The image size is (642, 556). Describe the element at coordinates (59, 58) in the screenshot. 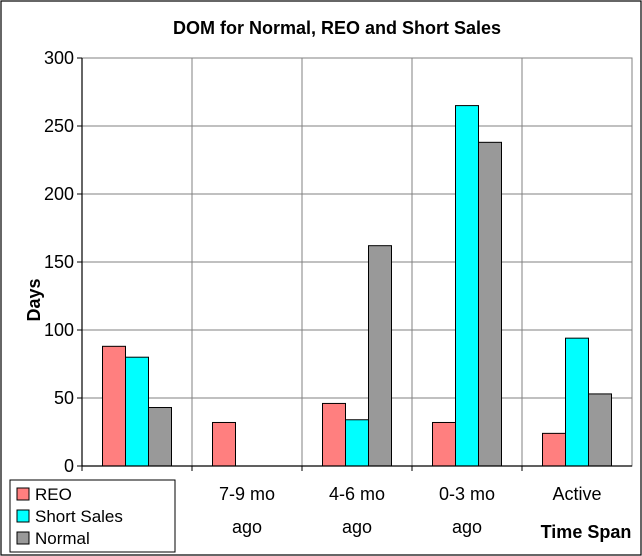

I see `y-tick-label: 300` at that location.